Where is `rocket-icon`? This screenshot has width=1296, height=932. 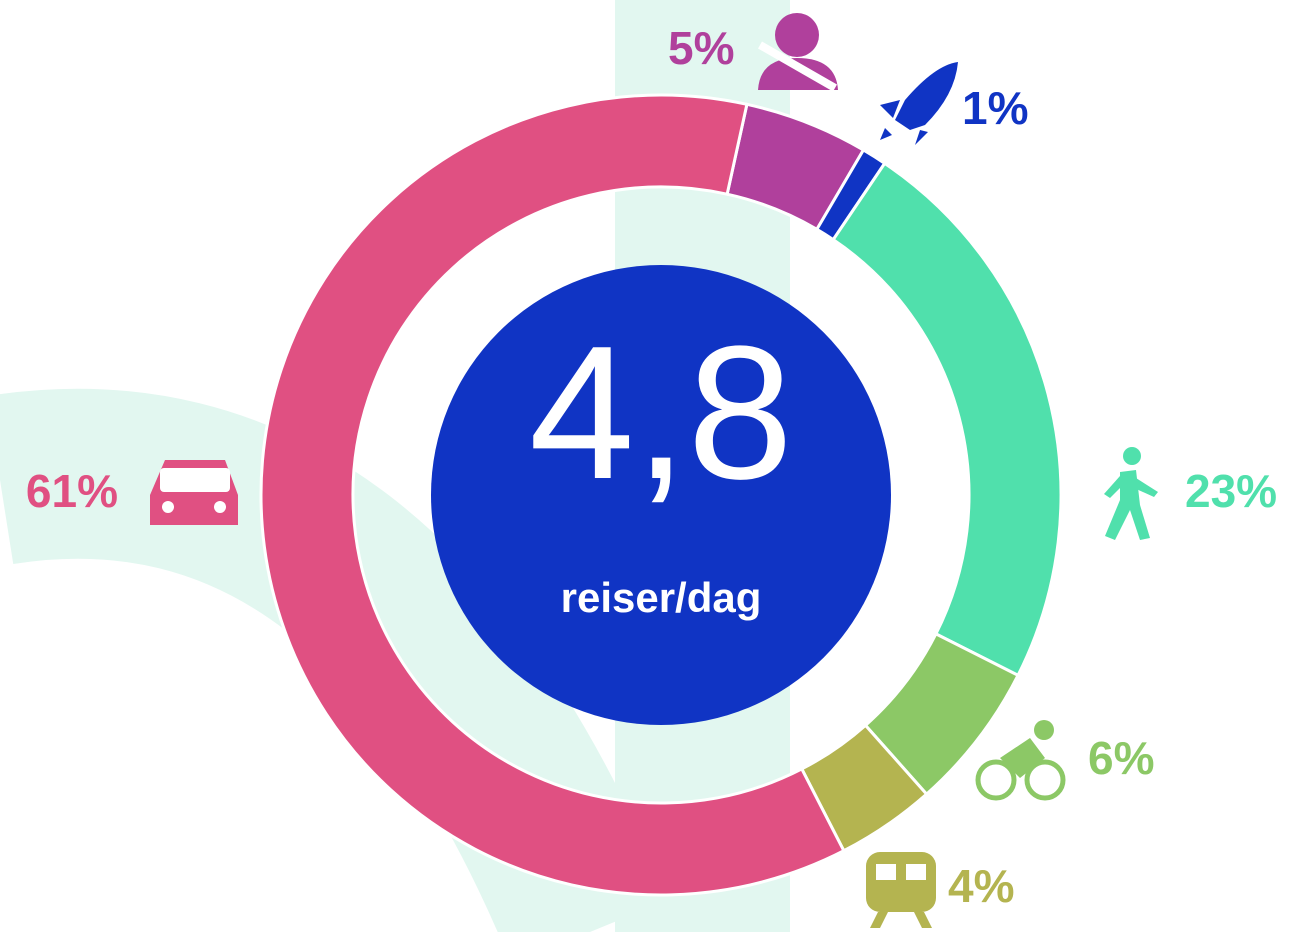 rocket-icon is located at coordinates (919, 103).